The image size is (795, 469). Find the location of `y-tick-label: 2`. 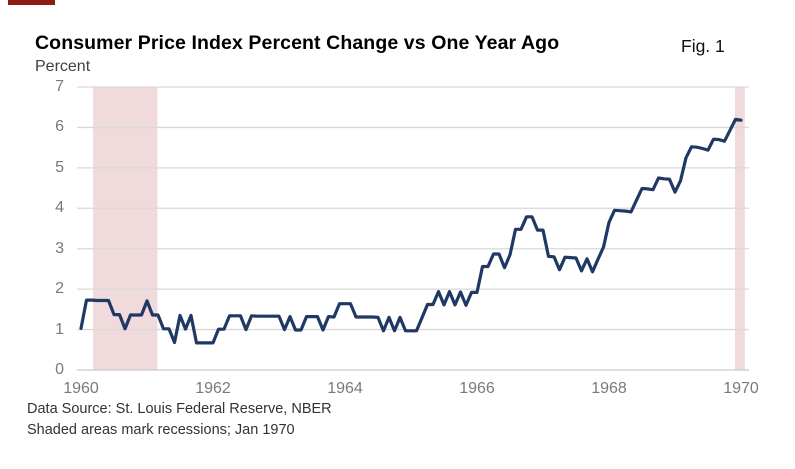

y-tick-label: 2 is located at coordinates (59, 289).